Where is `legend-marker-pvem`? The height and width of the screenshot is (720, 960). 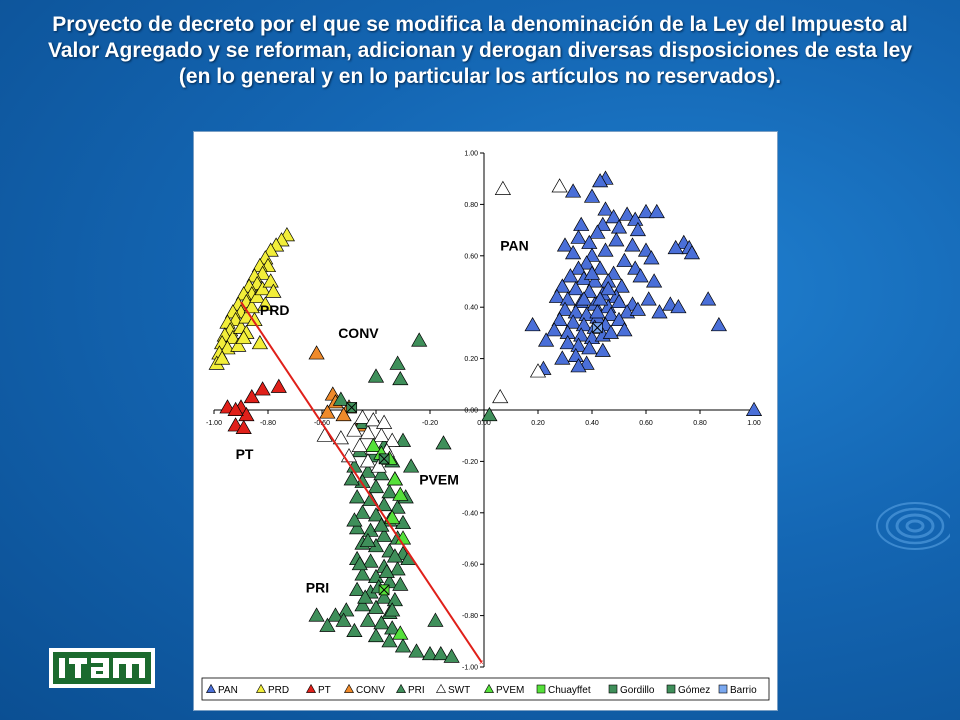 legend-marker-pvem is located at coordinates (489, 688).